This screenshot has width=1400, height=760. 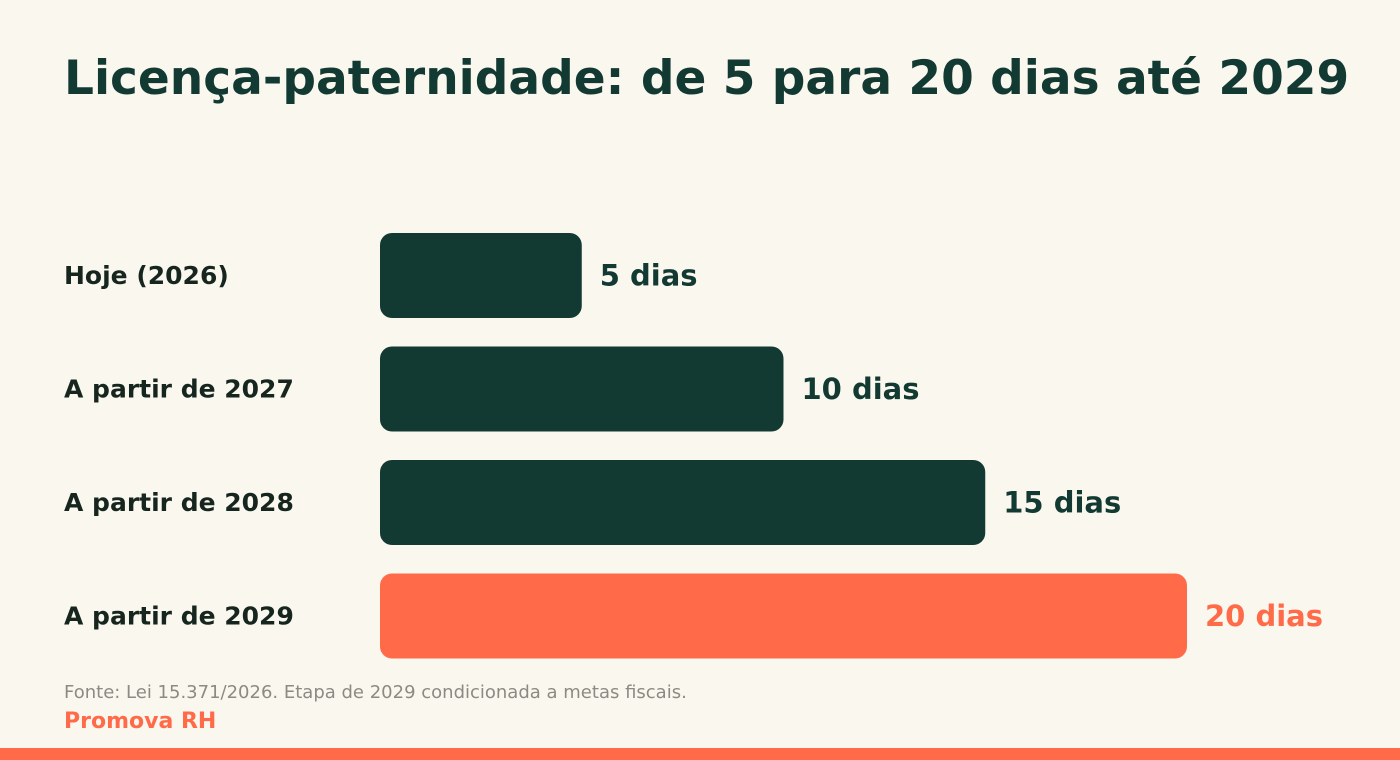 What do you see at coordinates (1062, 503) in the screenshot?
I see `value-label: 15 dias` at bounding box center [1062, 503].